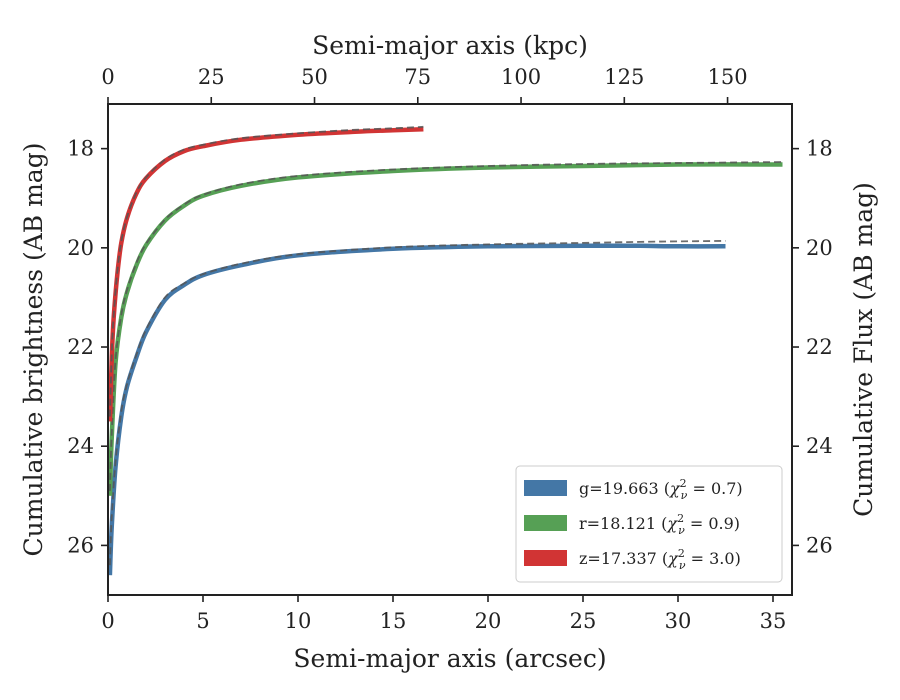 This screenshot has height=700, width=900. What do you see at coordinates (80, 149) in the screenshot?
I see `y-left-tick-label: 18` at bounding box center [80, 149].